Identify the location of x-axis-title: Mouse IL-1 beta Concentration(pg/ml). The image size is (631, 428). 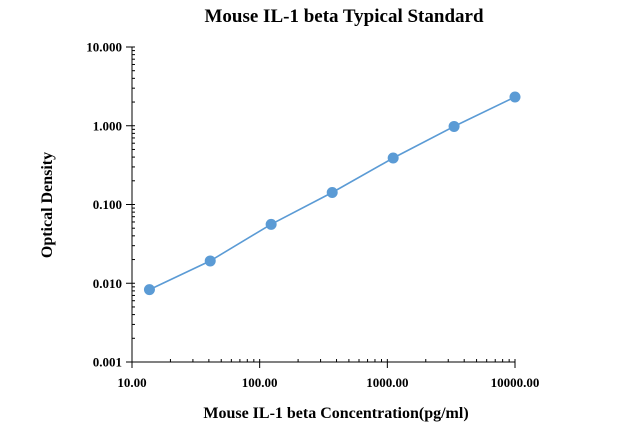
(335, 413).